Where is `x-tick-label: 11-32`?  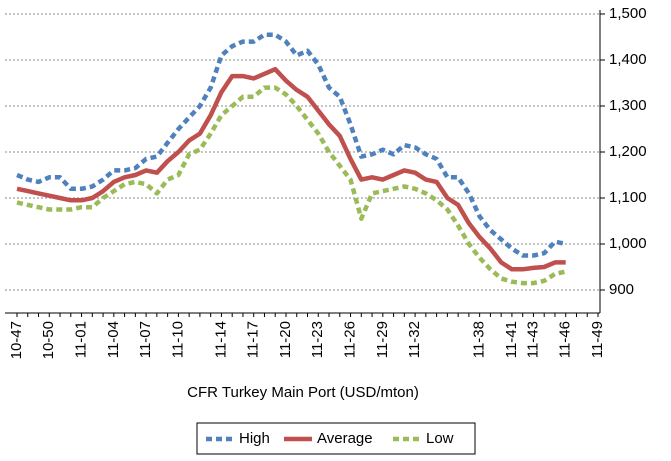 x-tick-label: 11-32 is located at coordinates (414, 339).